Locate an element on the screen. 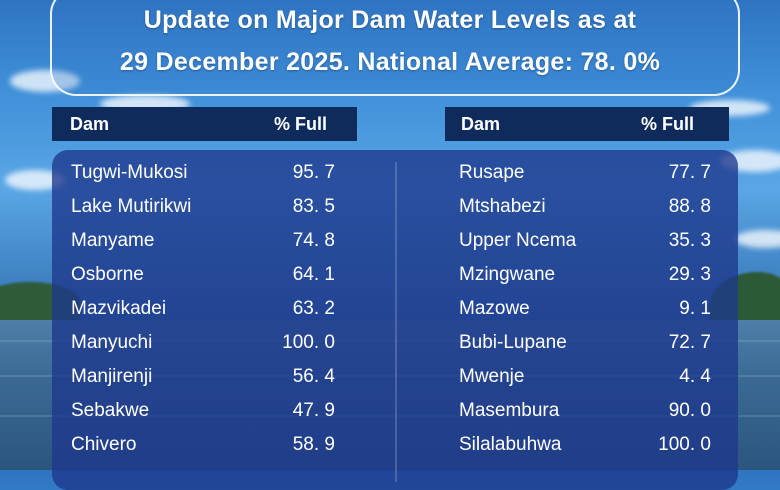  percent-full: 63. 2 is located at coordinates (313, 308).